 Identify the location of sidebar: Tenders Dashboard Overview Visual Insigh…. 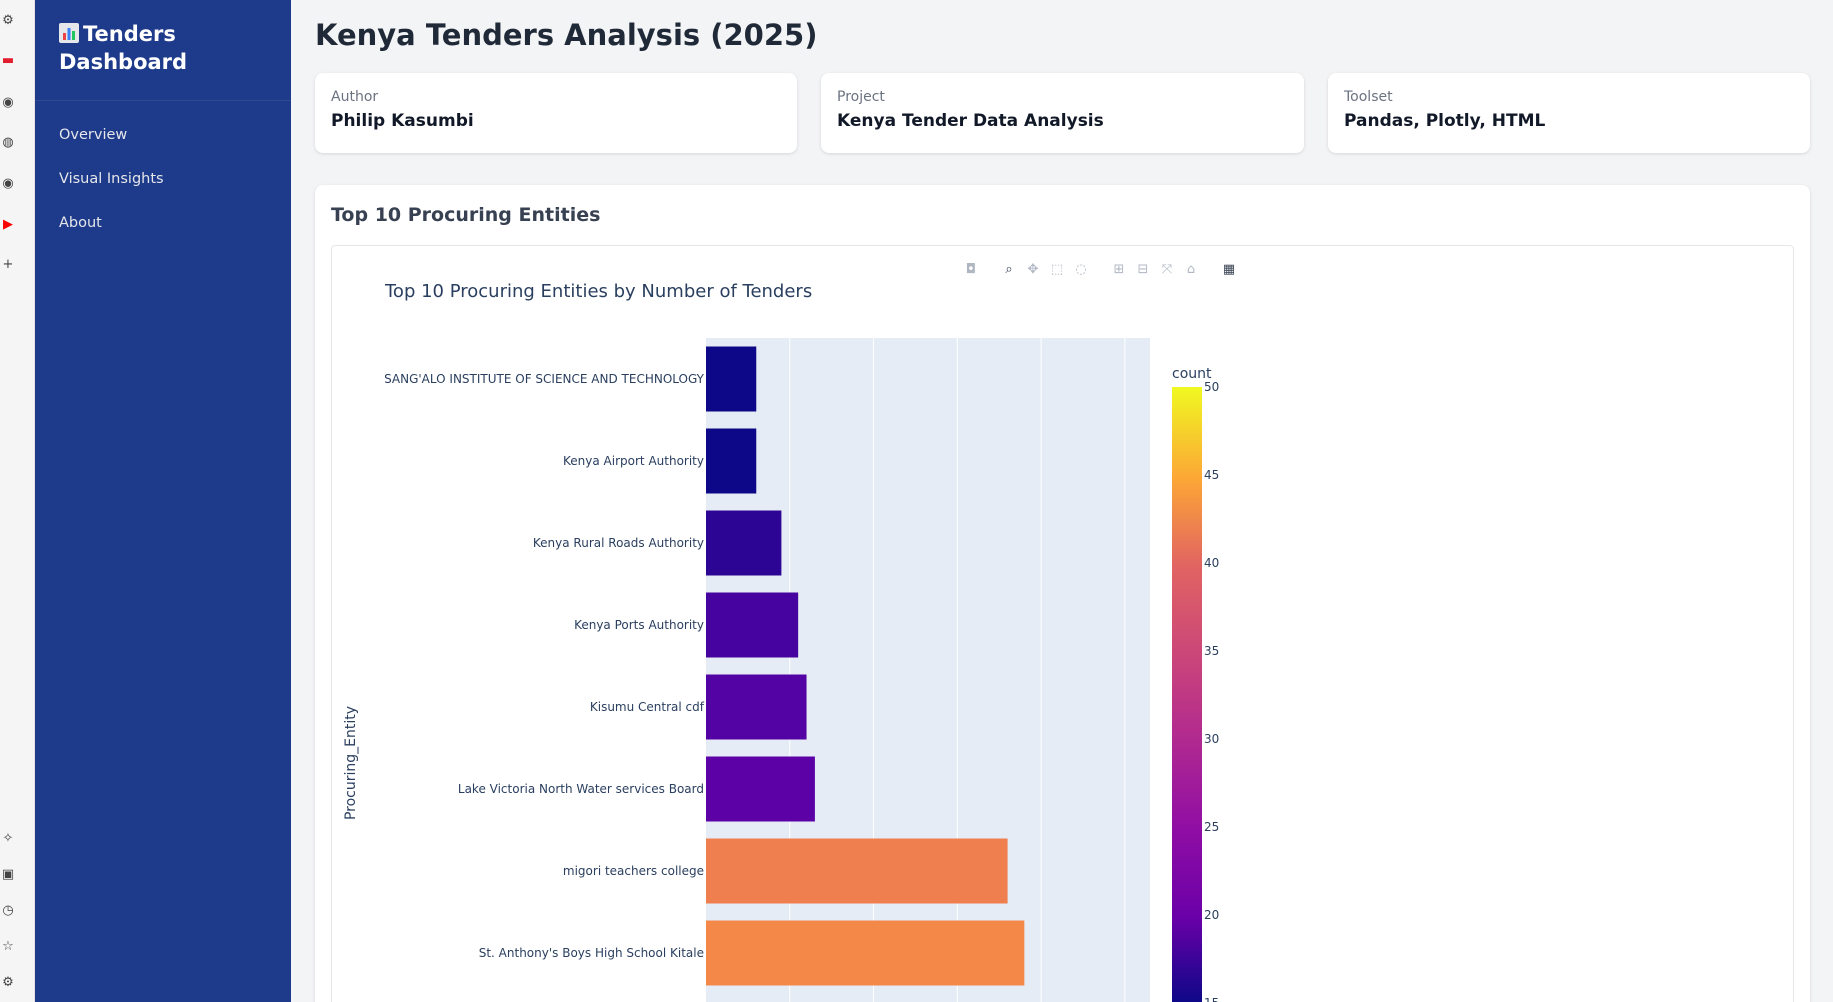
(163, 501).